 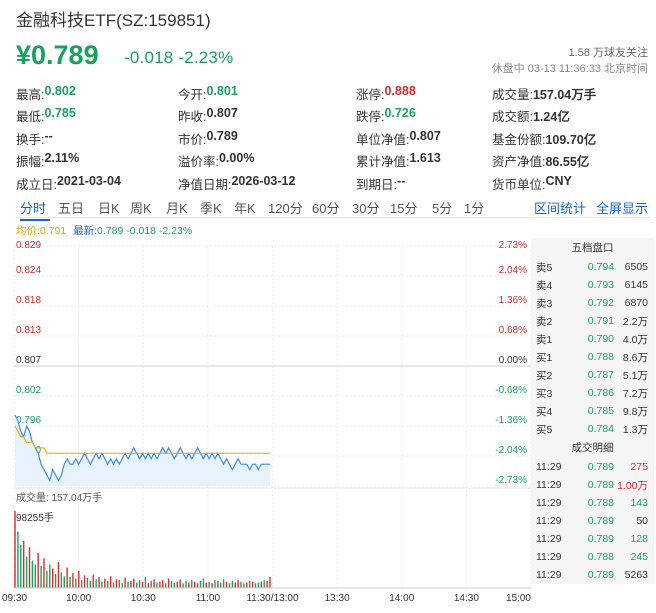 I want to click on time-tick-label: 13:30, so click(x=337, y=598).